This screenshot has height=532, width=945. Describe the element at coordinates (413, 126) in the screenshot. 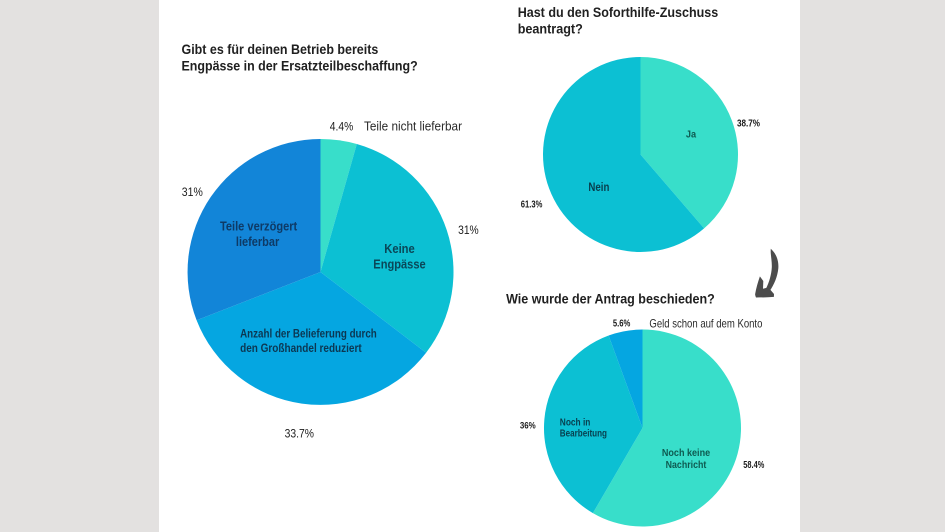

I see `svg-text: Teile nicht lieferbar` at that location.